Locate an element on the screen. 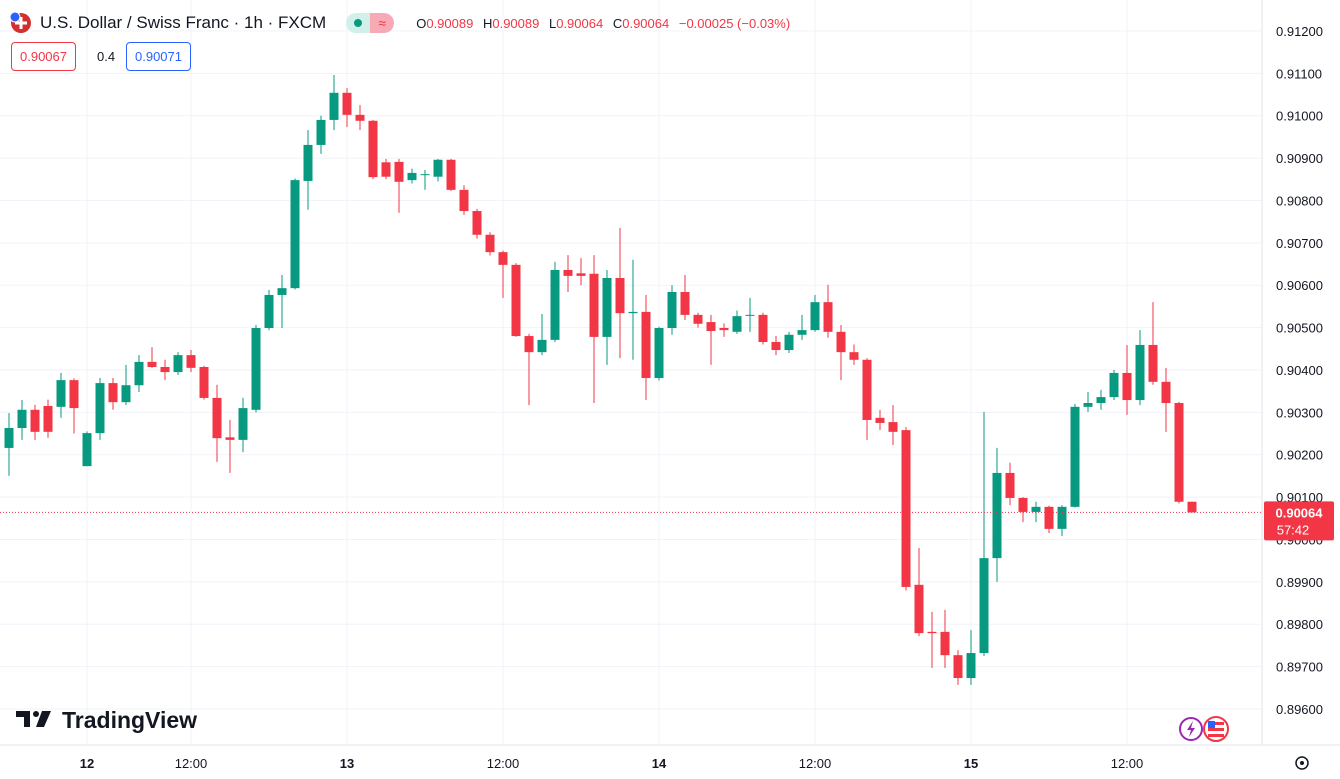 Image resolution: width=1340 pixels, height=779 pixels. status-pill: ≈ is located at coordinates (370, 23).